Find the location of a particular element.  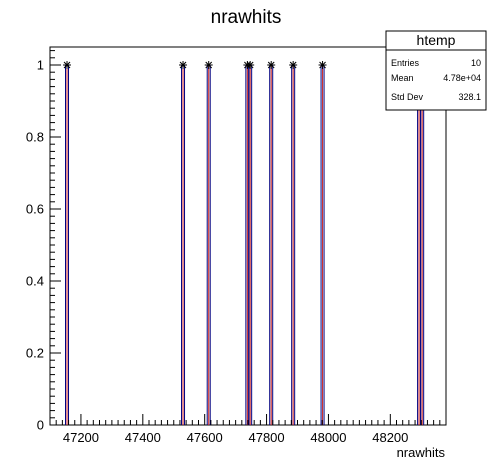

x-tick-label: 47400 is located at coordinates (143, 437).